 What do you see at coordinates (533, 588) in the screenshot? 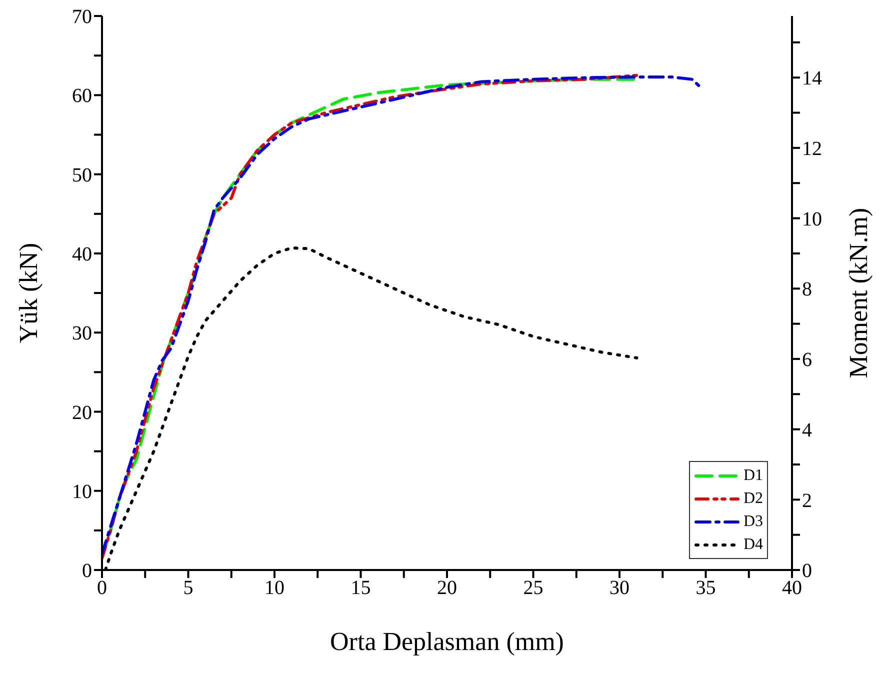
I see `x-tick-label: 25` at bounding box center [533, 588].